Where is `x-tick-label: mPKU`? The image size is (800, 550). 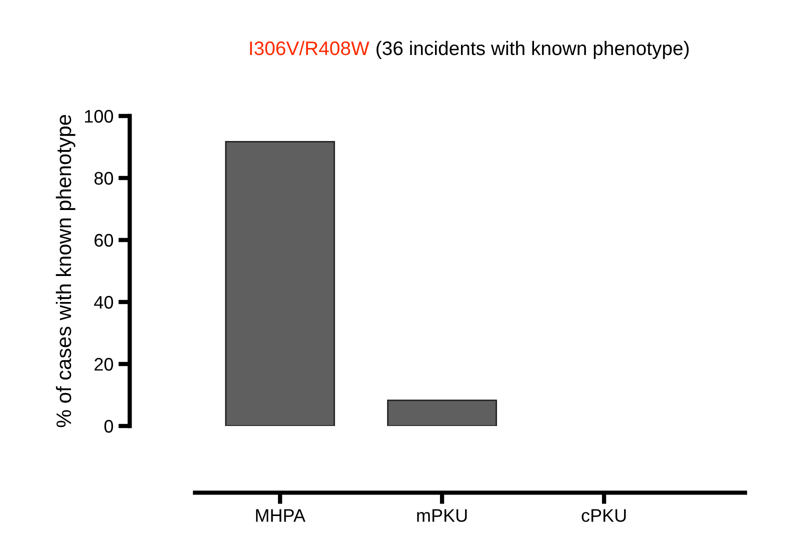
x-tick-label: mPKU is located at coordinates (442, 515).